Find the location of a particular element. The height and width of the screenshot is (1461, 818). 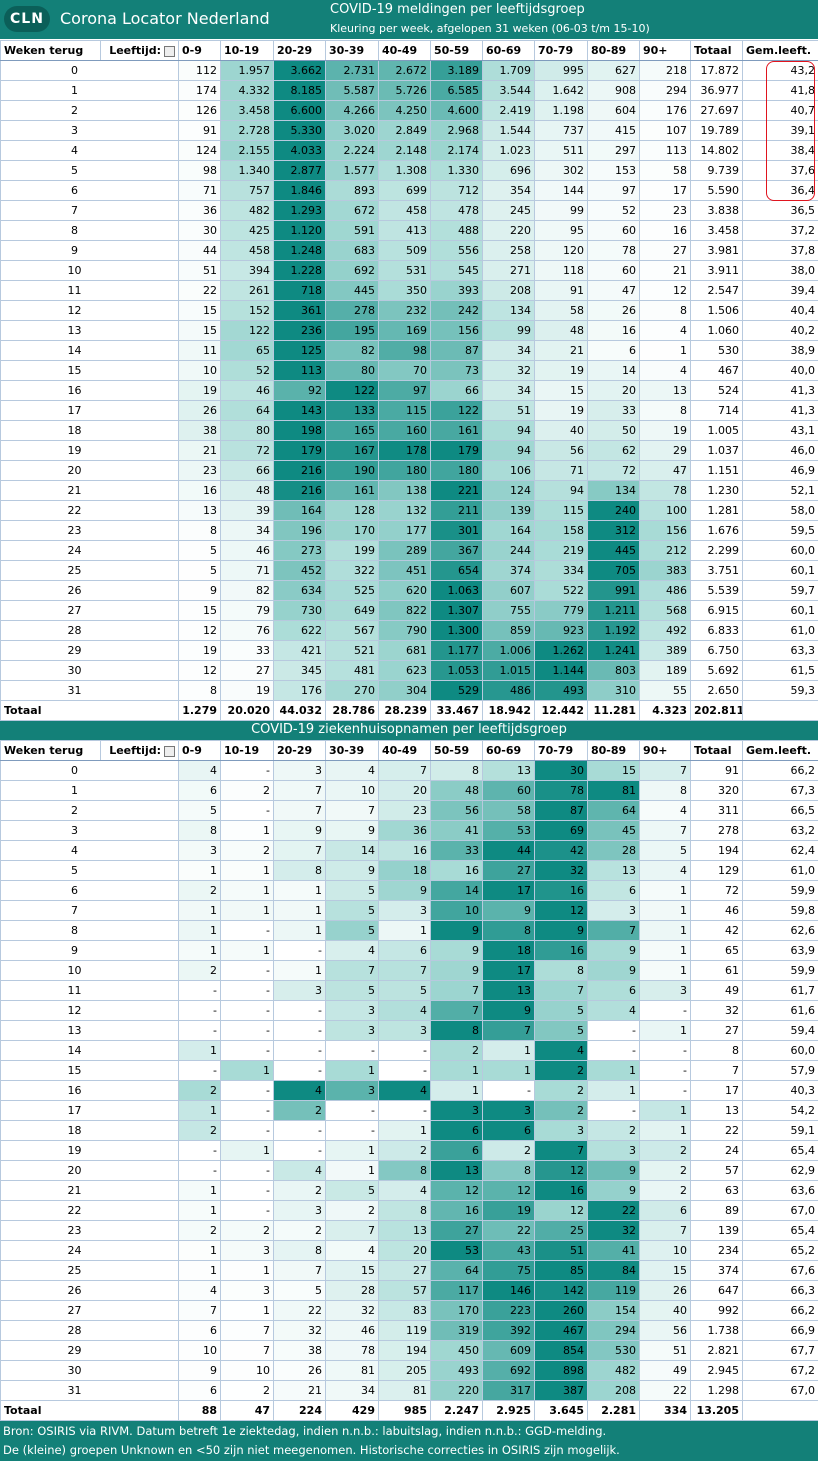

value-cell: 63 is located at coordinates (716, 1190).